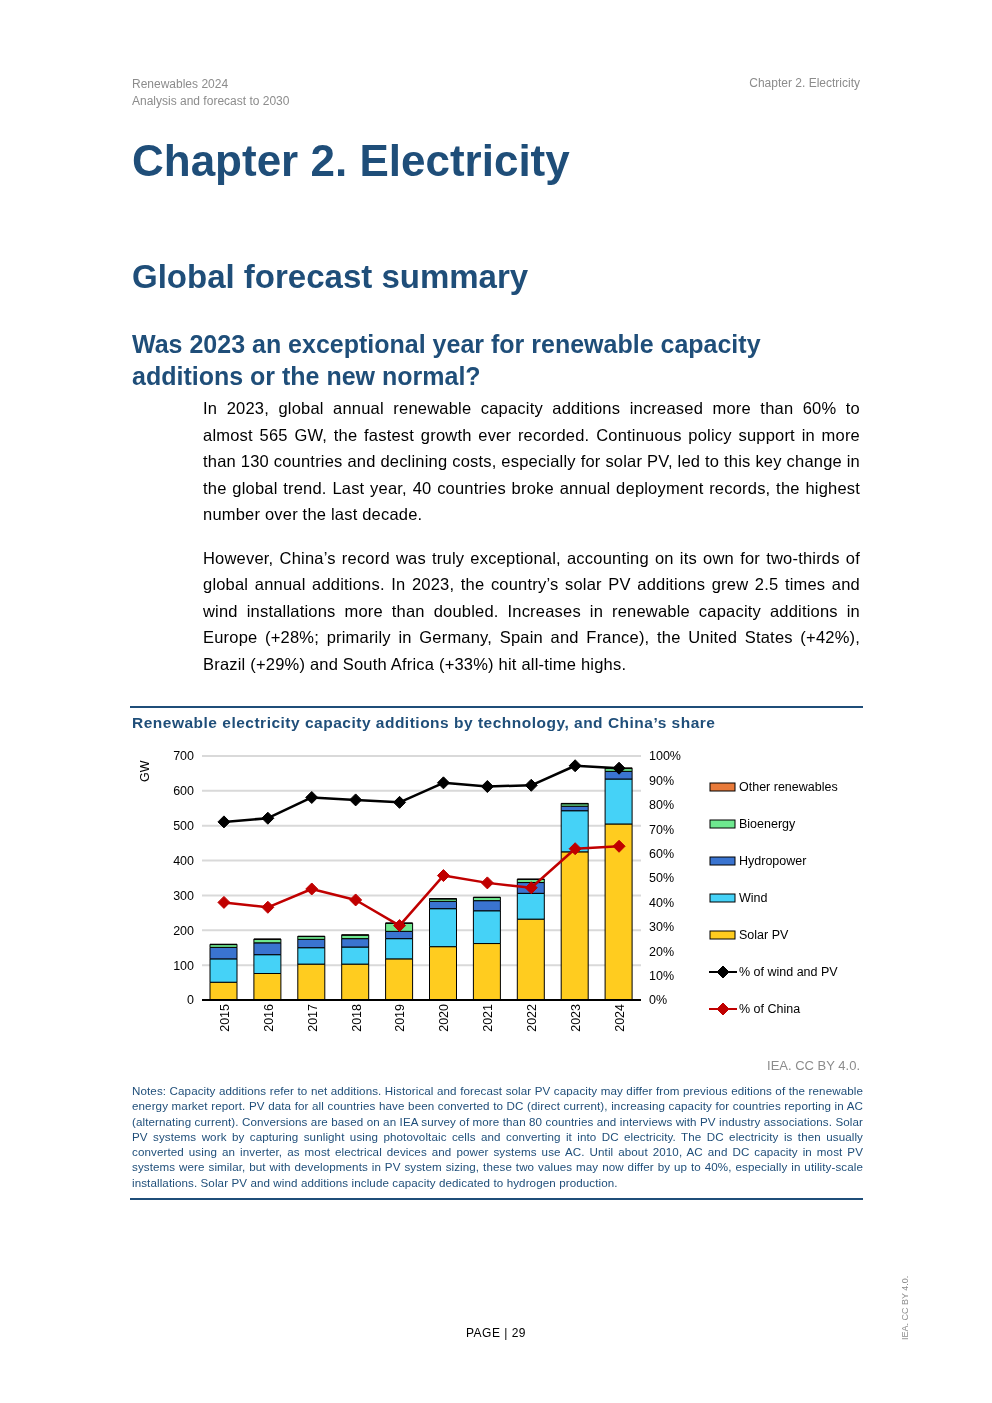  What do you see at coordinates (184, 930) in the screenshot?
I see `y-tick-label: 200` at bounding box center [184, 930].